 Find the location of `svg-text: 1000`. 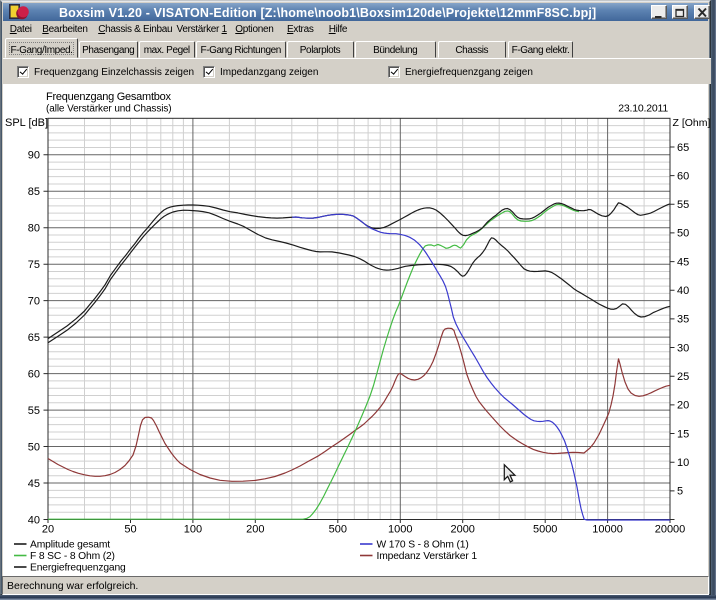

svg-text: 1000 is located at coordinates (400, 530).